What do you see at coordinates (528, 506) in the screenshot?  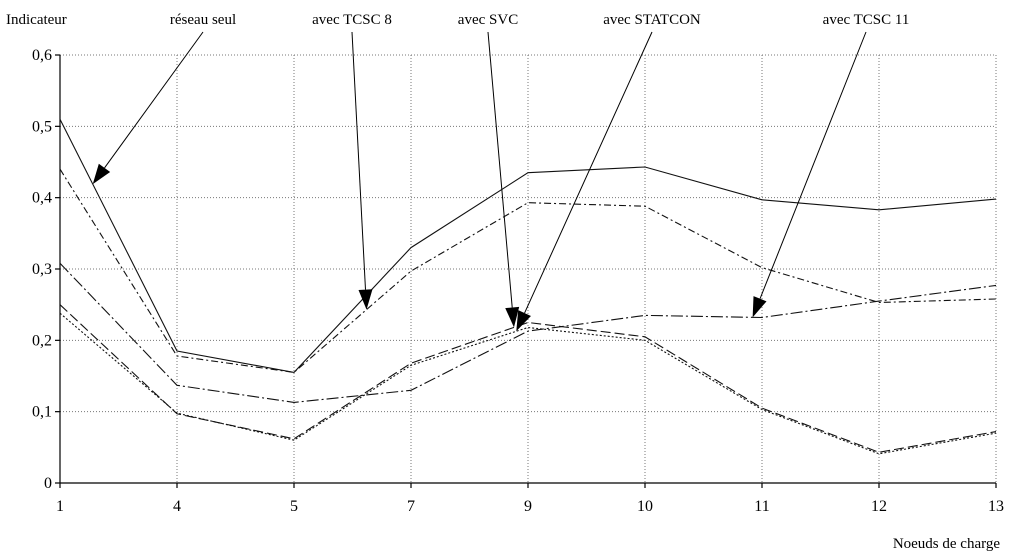 I see `x-tick-label: 9` at bounding box center [528, 506].